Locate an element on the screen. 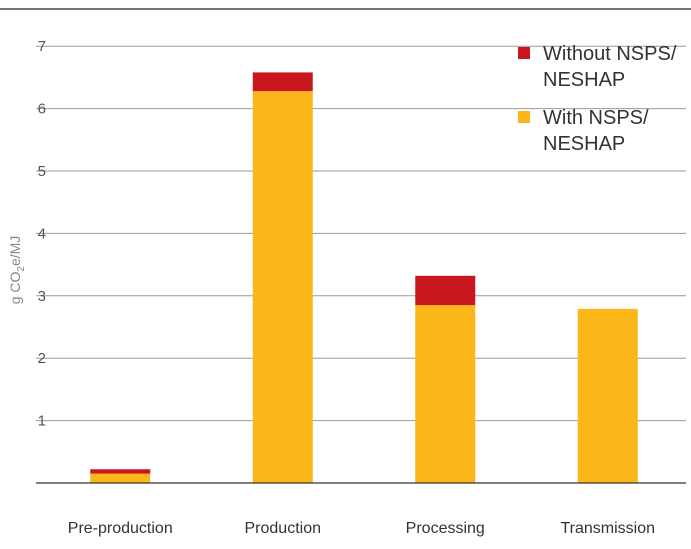 This screenshot has width=691, height=549. y-tick-label: 4 is located at coordinates (42, 233).